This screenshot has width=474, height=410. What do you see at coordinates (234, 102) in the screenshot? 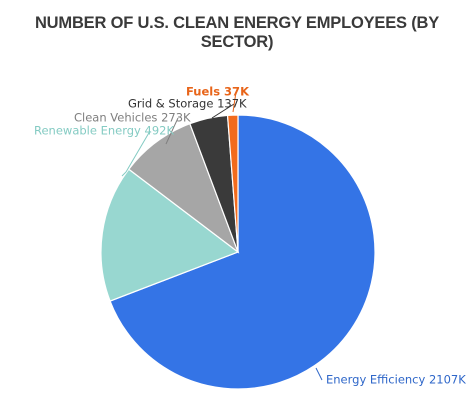
I see `leader-line-fuels` at bounding box center [234, 102].